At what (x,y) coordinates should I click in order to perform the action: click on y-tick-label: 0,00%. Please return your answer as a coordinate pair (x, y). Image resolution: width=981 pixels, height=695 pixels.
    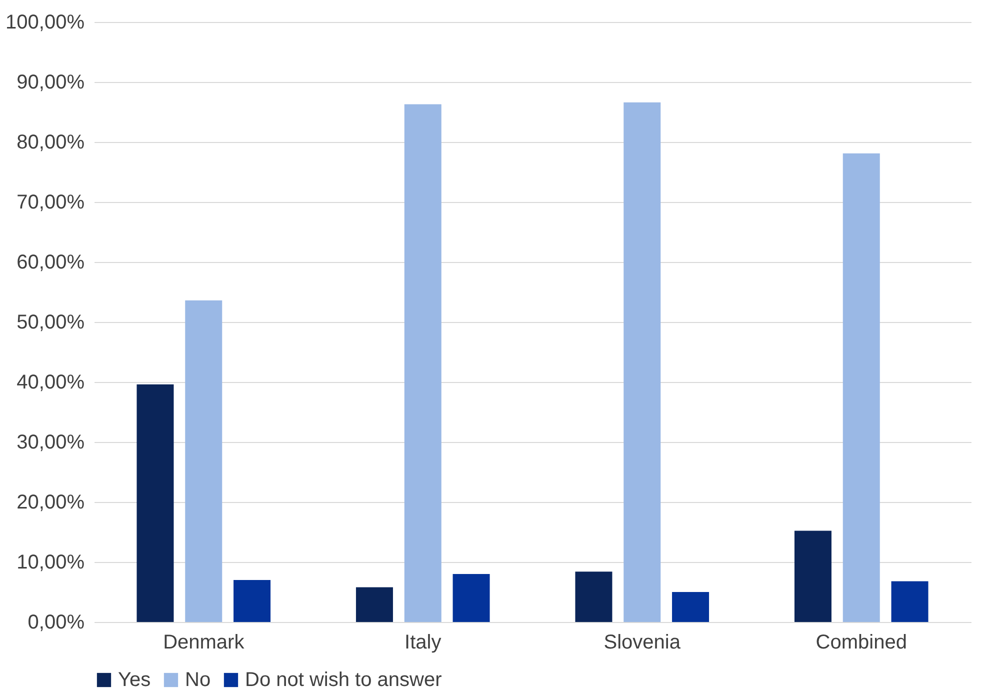
    Looking at the image, I should click on (56, 623).